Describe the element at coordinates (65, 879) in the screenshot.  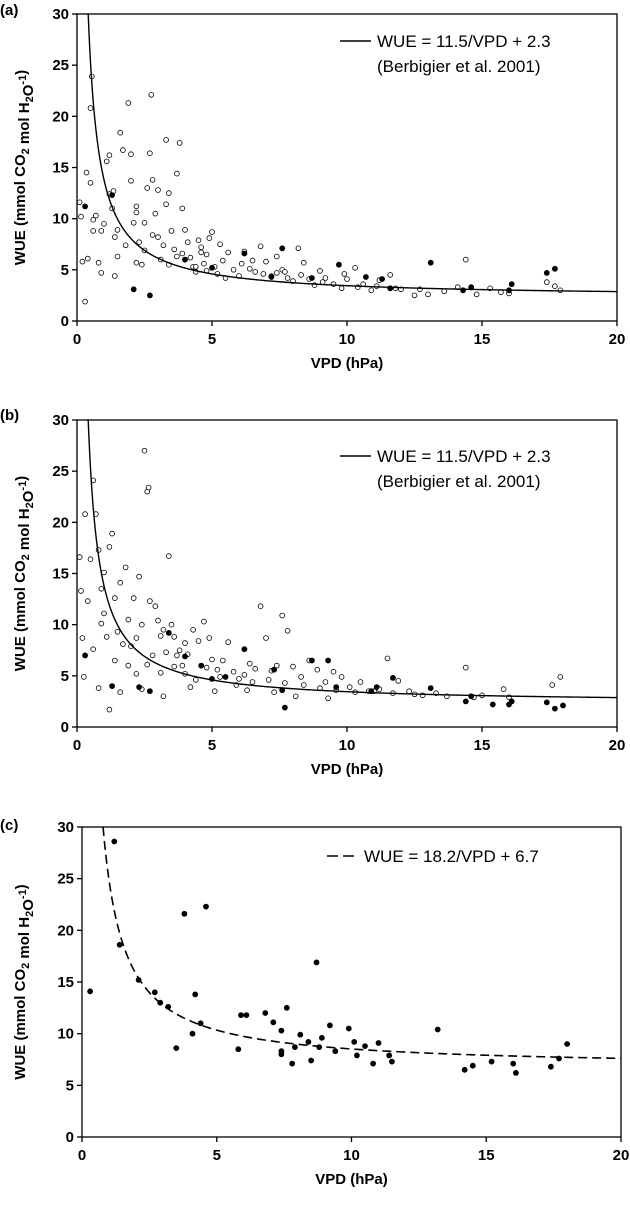
I see `y-tick-label-c: 25` at that location.